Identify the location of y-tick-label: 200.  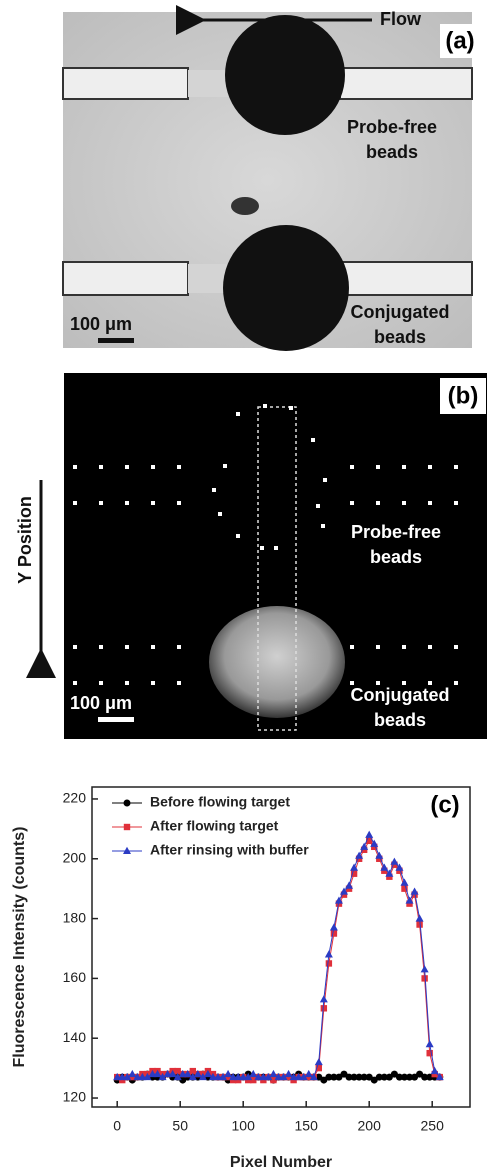
(75, 857).